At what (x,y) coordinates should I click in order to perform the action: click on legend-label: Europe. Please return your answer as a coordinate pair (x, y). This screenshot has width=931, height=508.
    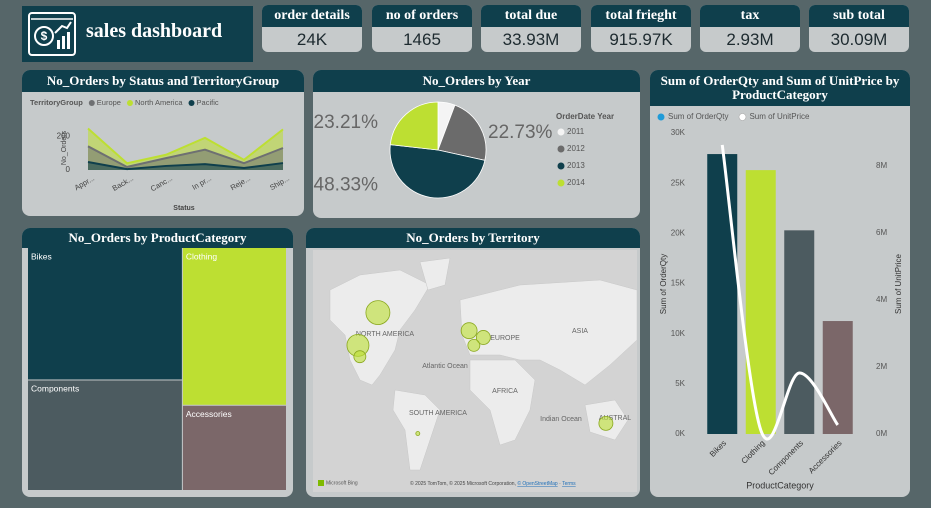
    Looking at the image, I should click on (109, 102).